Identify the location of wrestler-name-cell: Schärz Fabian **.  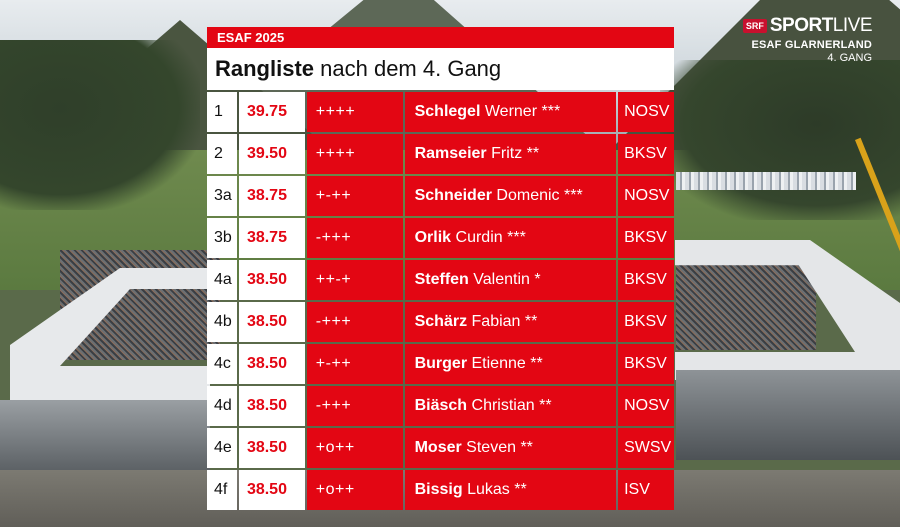
(510, 322).